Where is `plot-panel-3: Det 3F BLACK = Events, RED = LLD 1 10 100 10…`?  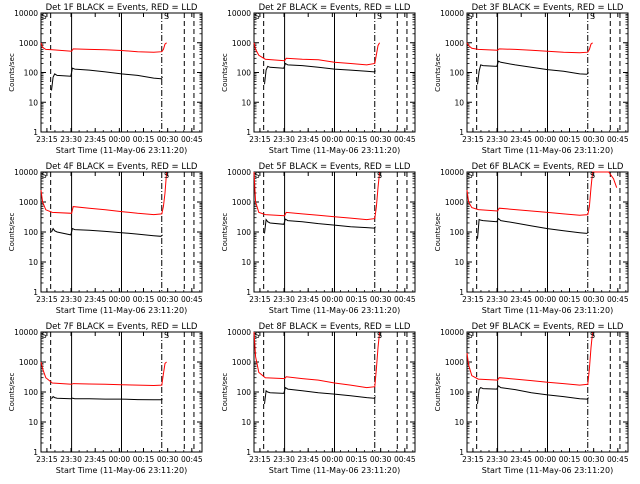 plot-panel-3: Det 3F BLACK = Events, RED = LLD 1 10 100 10… is located at coordinates (531, 79).